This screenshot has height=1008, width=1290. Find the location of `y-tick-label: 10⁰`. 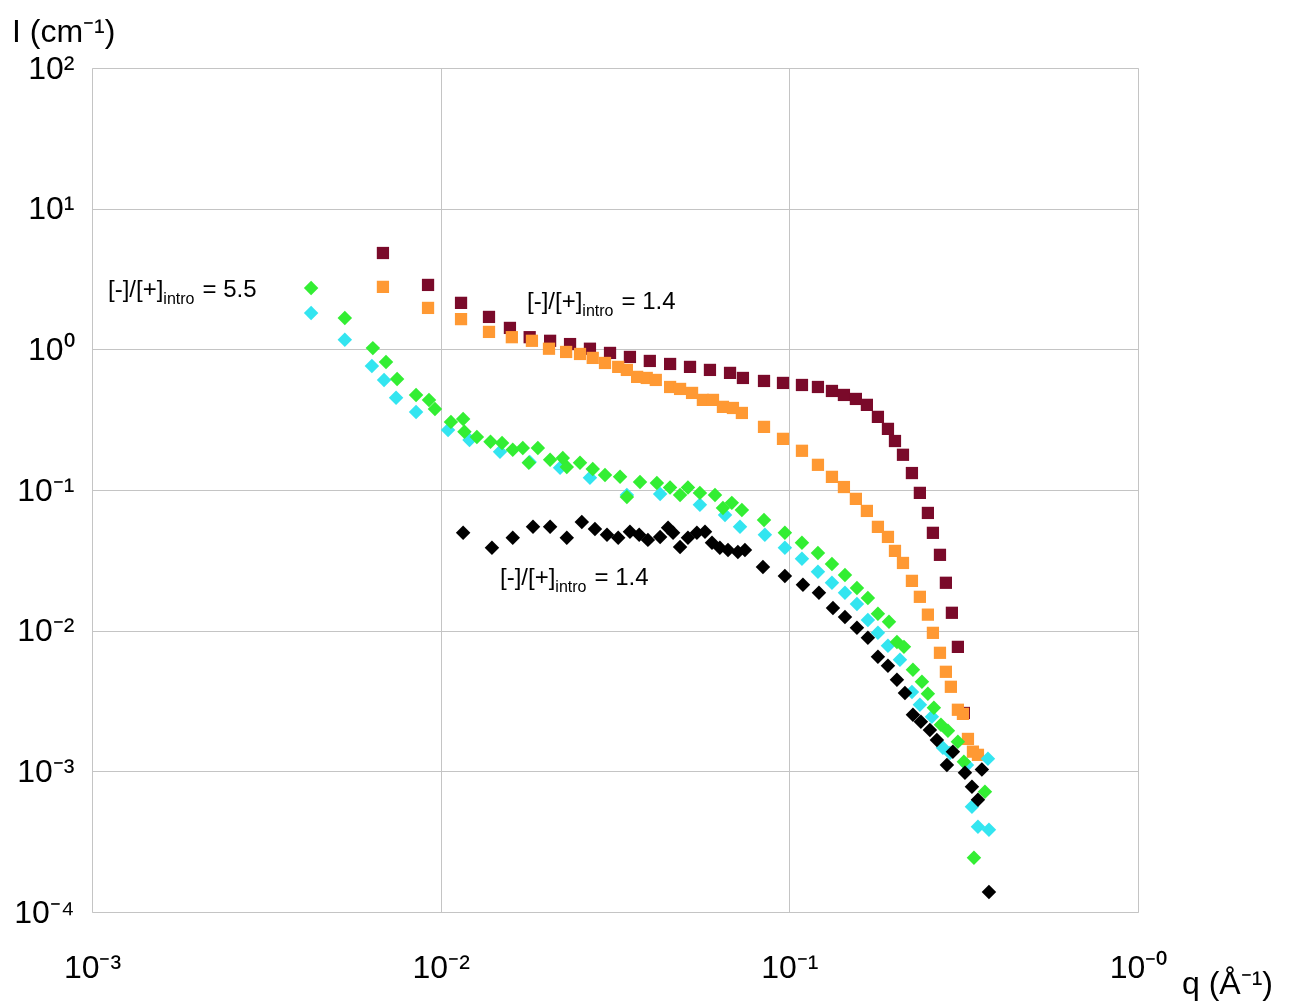

y-tick-label: 10⁰ is located at coordinates (51, 348).